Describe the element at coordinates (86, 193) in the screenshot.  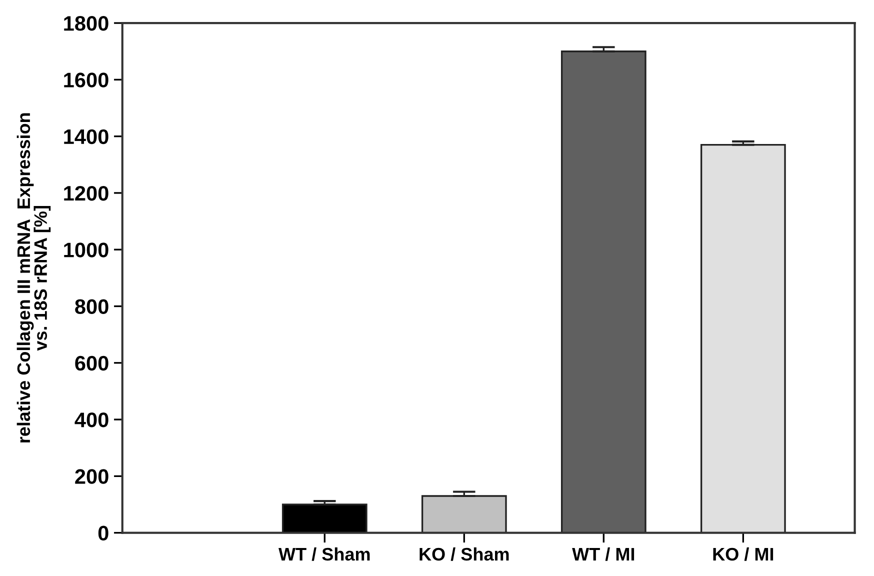
I see `y-tick-label: 1200` at that location.